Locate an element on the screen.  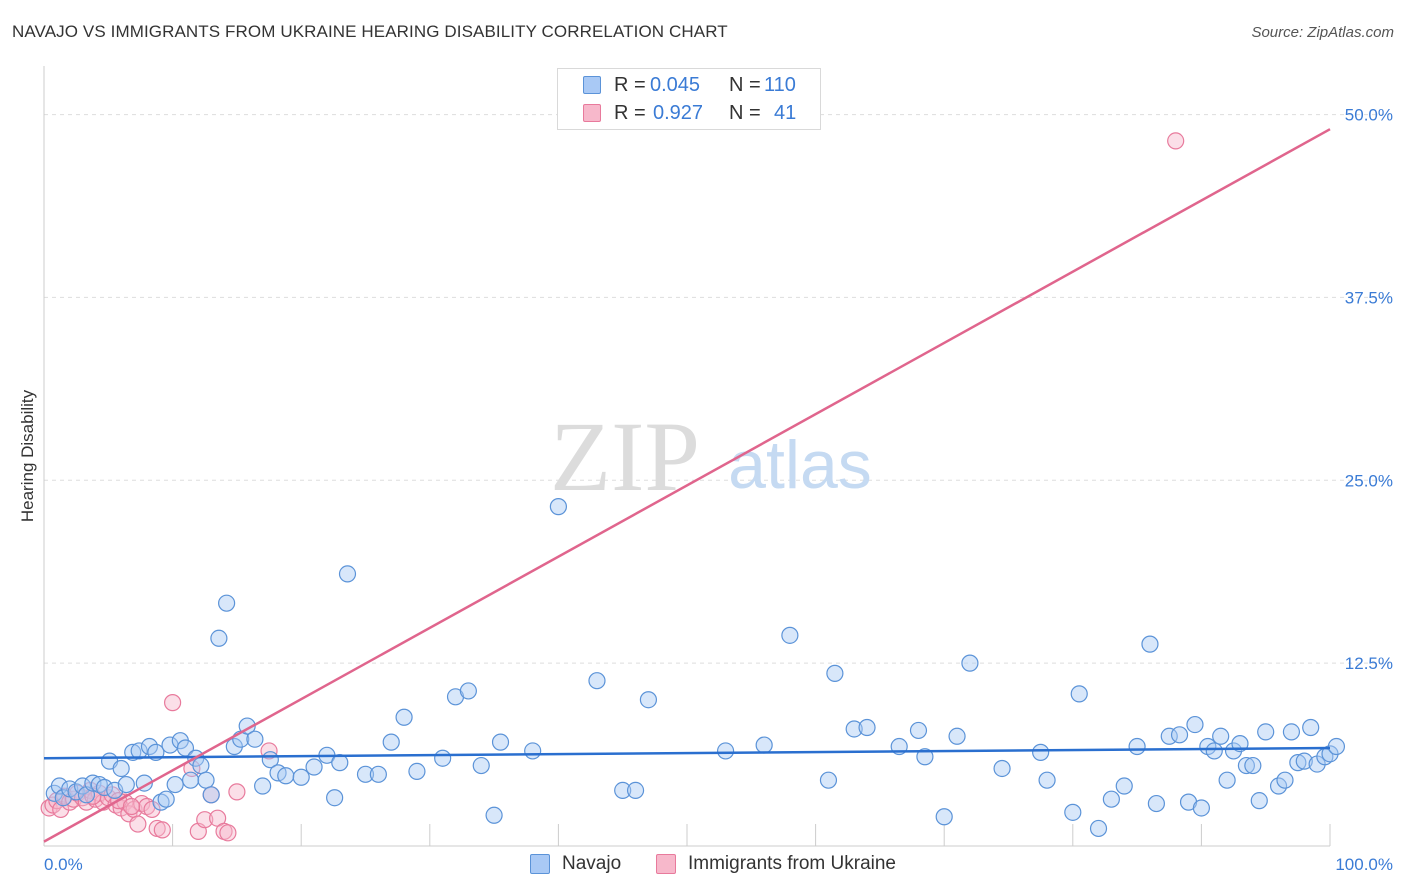
x-tick-label-right: 100.0% is located at coordinates (1364, 864).